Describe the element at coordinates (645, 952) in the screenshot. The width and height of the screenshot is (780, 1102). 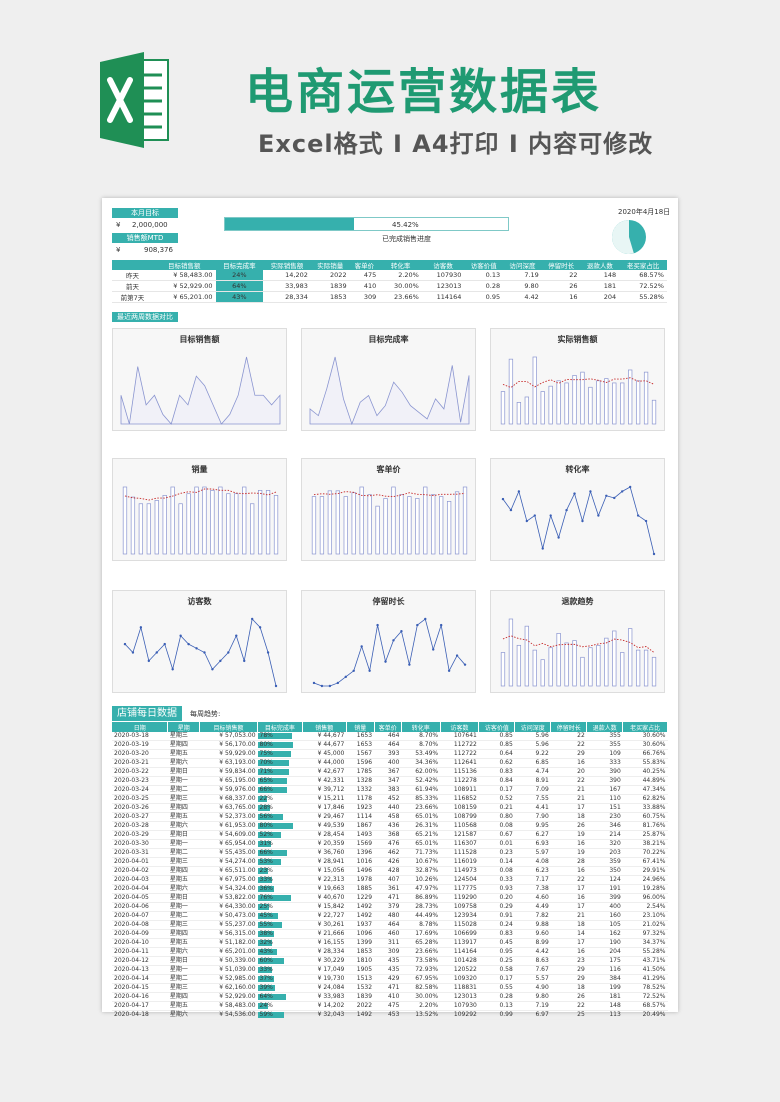
I see `daily-cell: 55.28%` at that location.